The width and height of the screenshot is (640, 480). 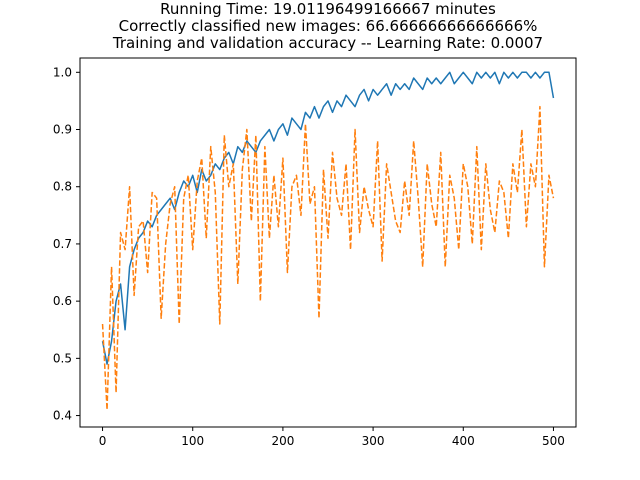 I want to click on chart-title-line-1: Running Time: 19.01196499166667 minutes, so click(x=328, y=9).